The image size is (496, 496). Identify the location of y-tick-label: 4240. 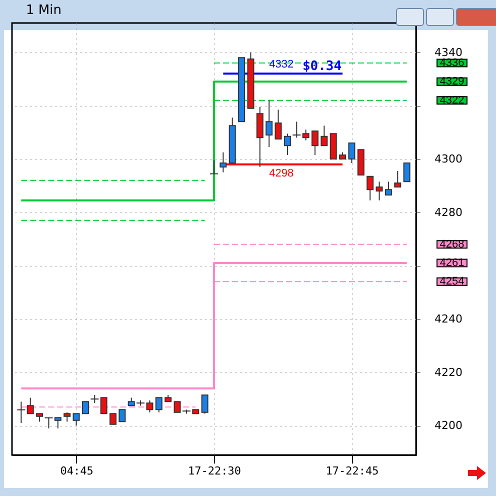
(448, 319).